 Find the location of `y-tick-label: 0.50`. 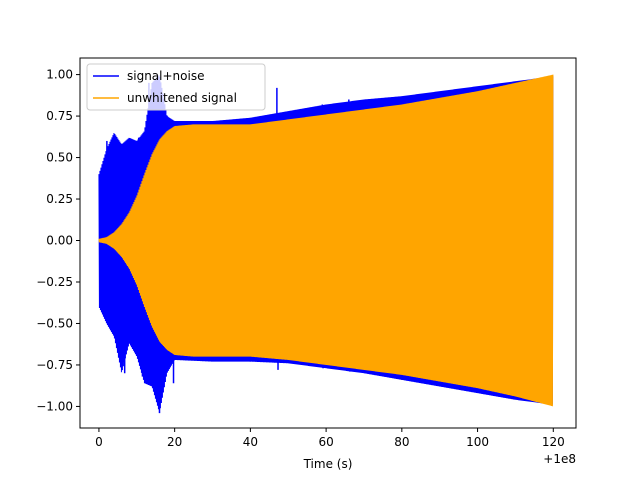

y-tick-label: 0.50 is located at coordinates (59, 158).